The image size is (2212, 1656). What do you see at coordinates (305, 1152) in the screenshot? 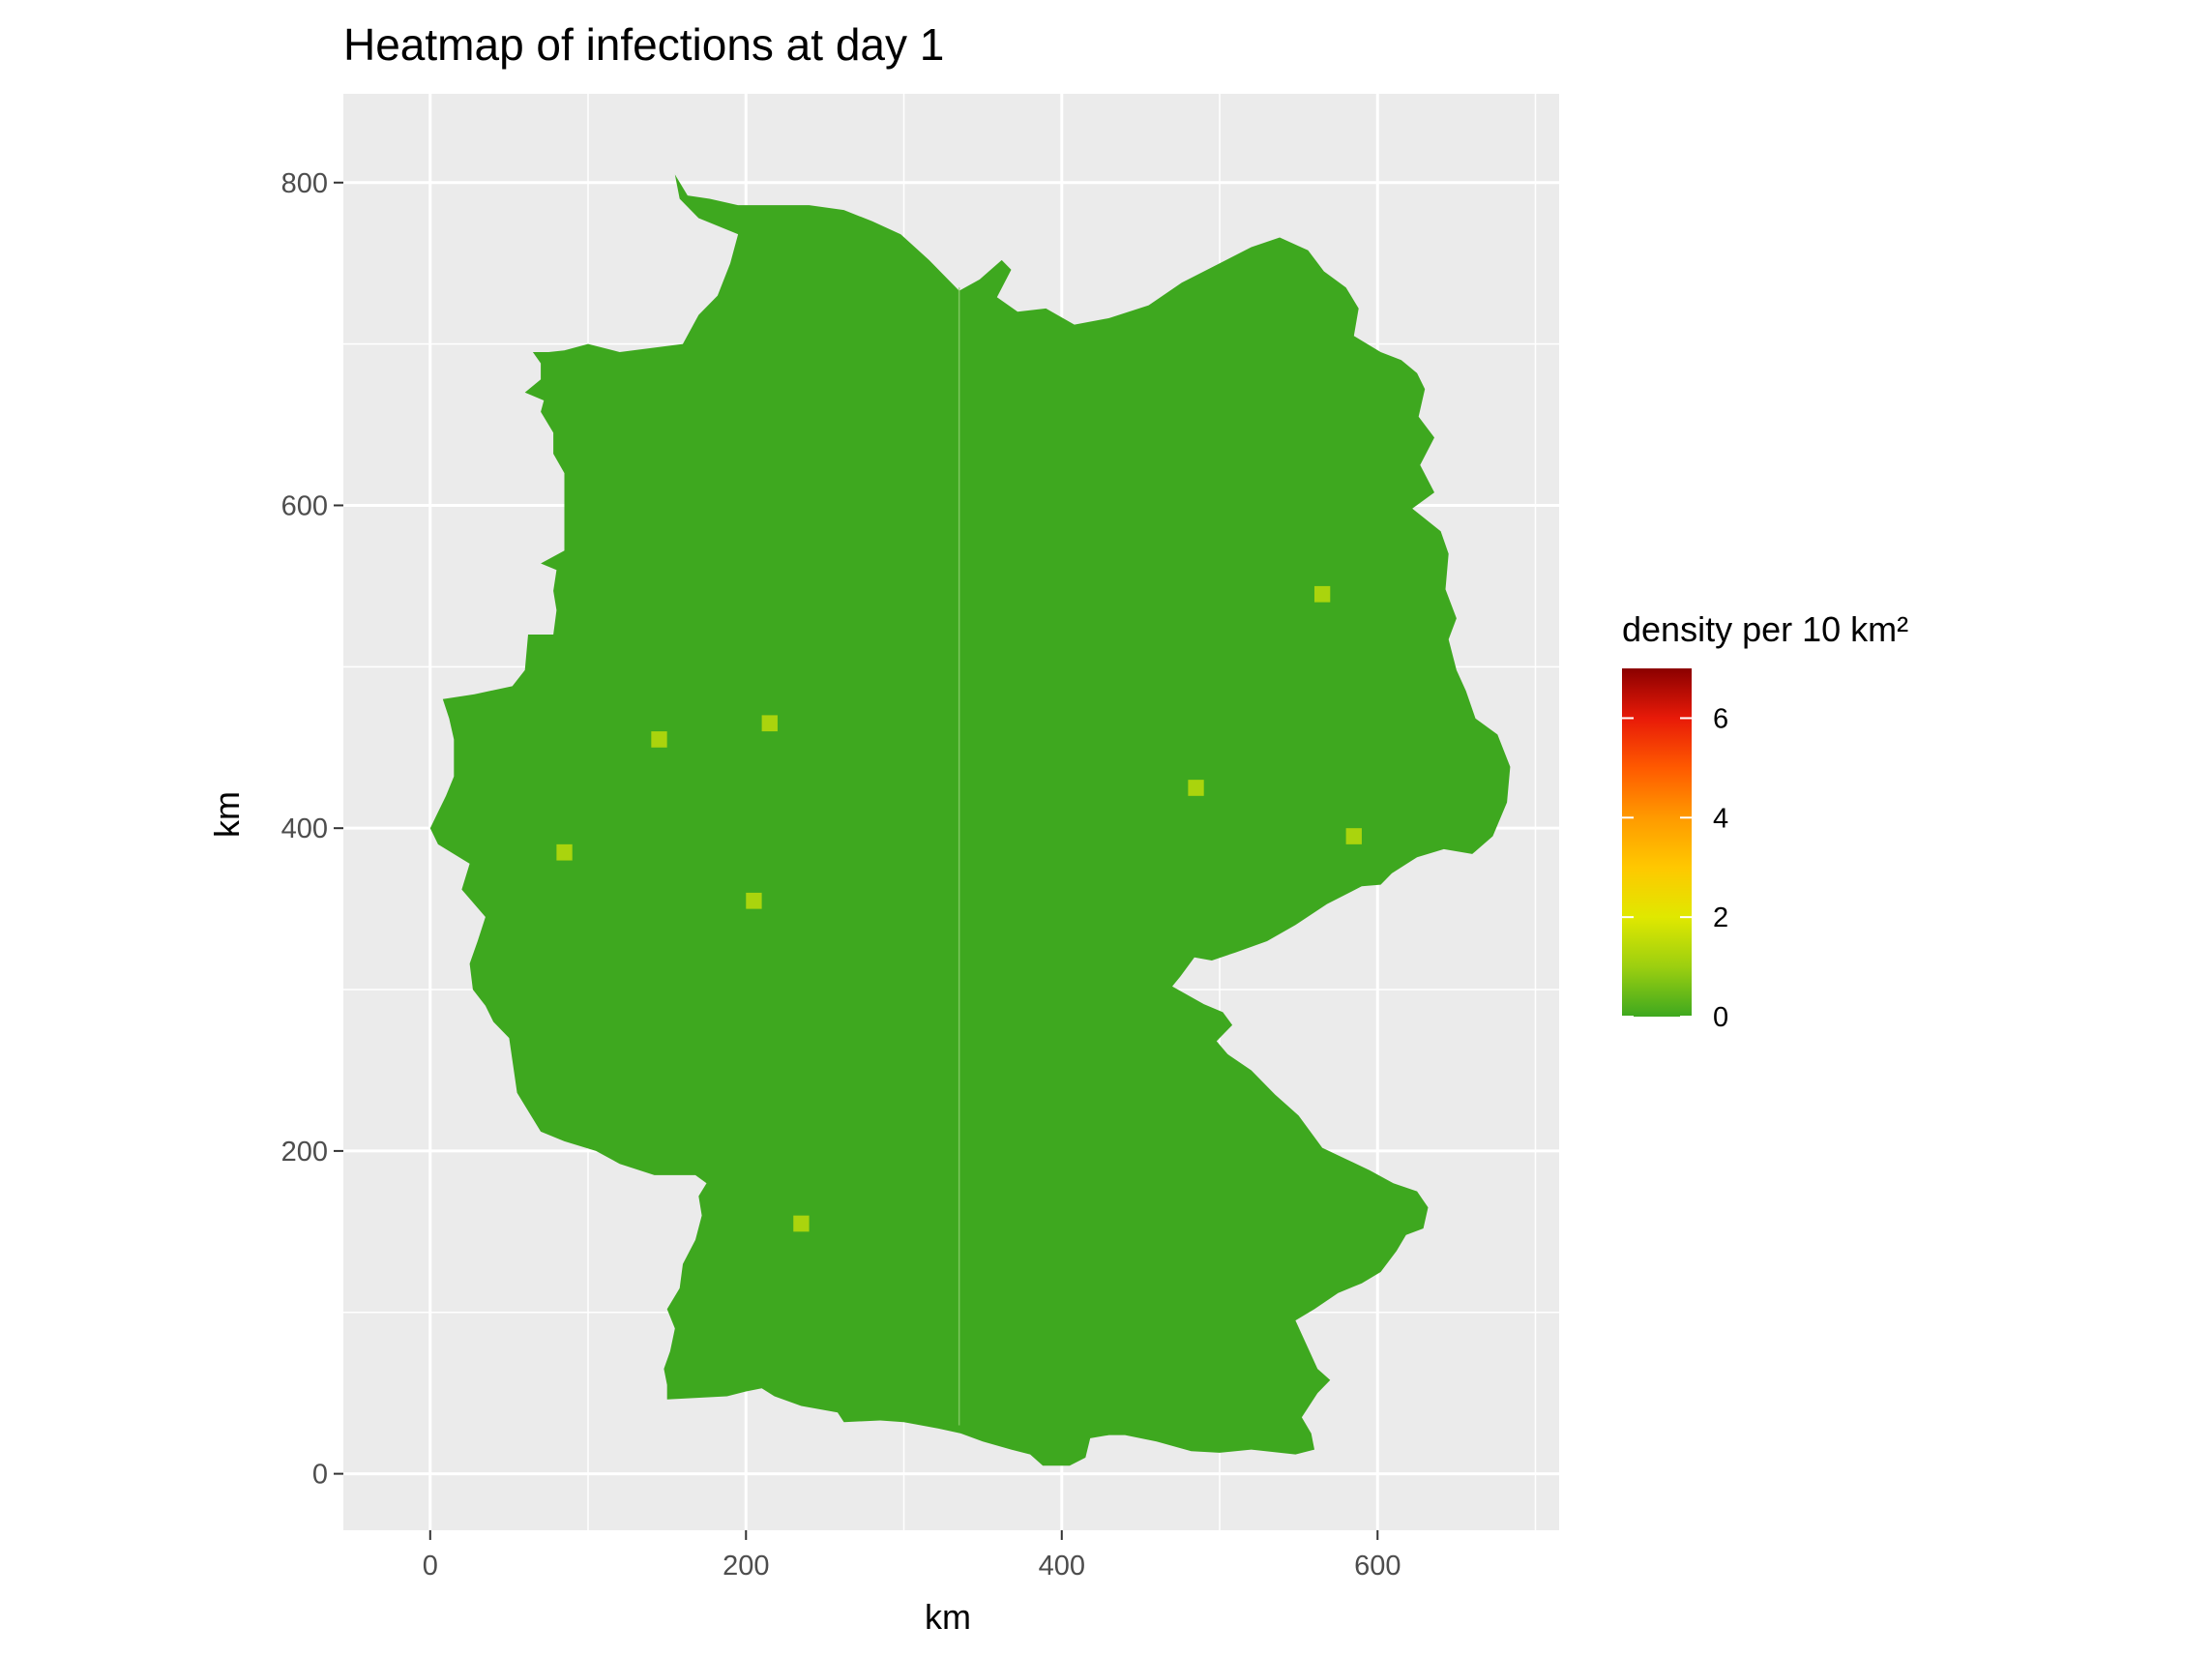
I see `y-tick-label: 200` at bounding box center [305, 1152].